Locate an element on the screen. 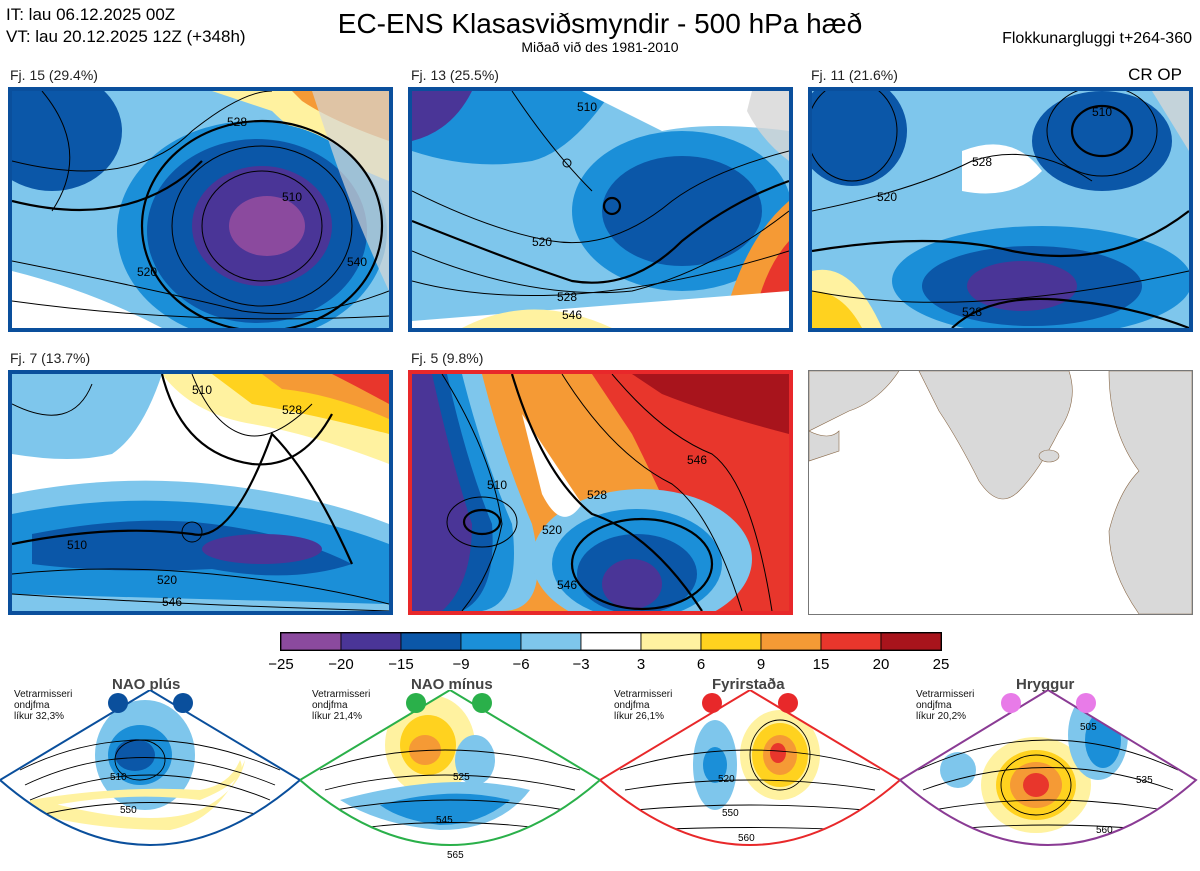 The image size is (1200, 871). regime-map: 520 550 560 is located at coordinates (751, 768).